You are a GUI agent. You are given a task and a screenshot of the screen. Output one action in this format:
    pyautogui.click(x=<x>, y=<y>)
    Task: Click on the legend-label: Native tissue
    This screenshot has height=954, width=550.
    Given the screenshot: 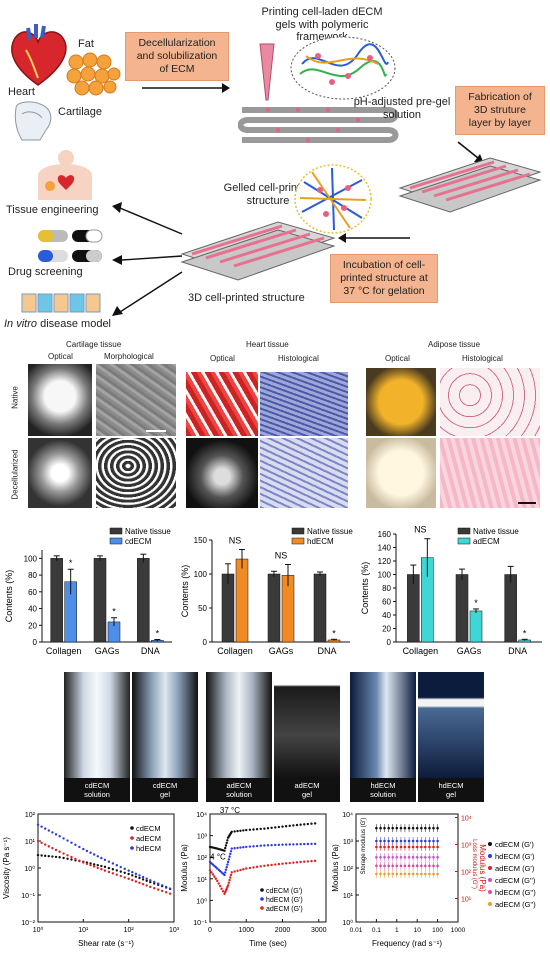 What is the action you would take?
    pyautogui.click(x=496, y=531)
    